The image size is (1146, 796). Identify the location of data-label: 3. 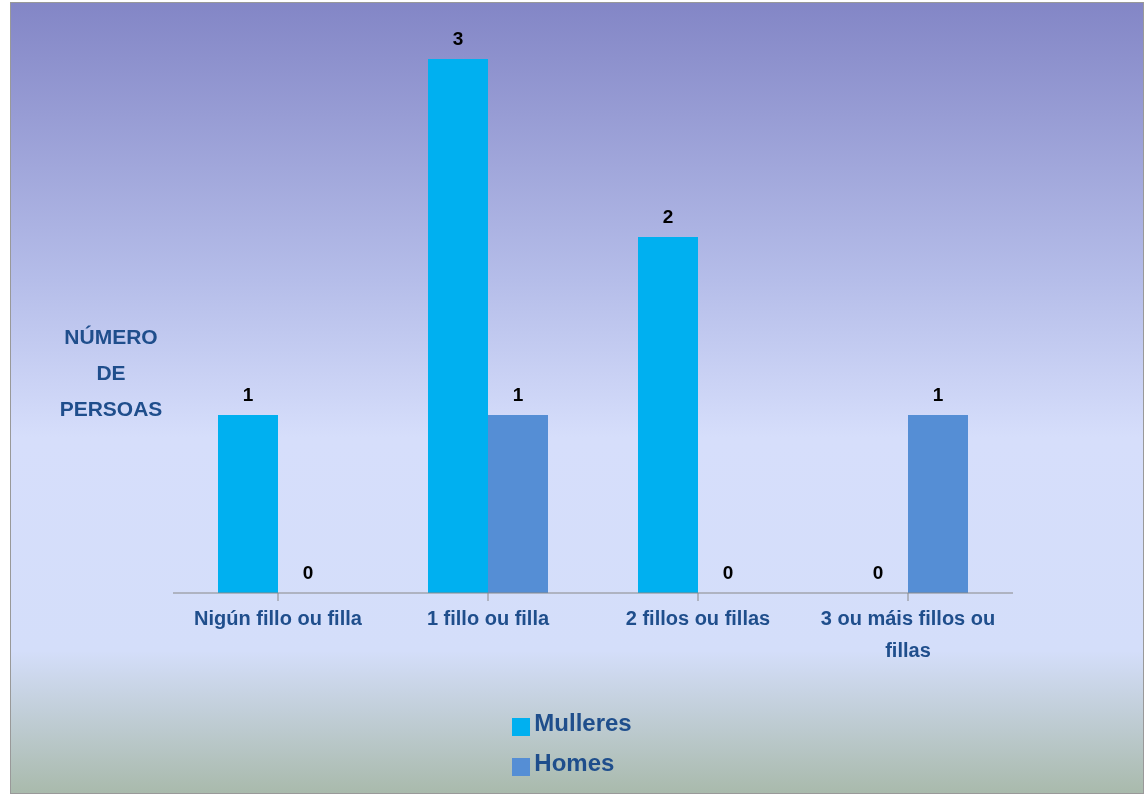
(458, 38).